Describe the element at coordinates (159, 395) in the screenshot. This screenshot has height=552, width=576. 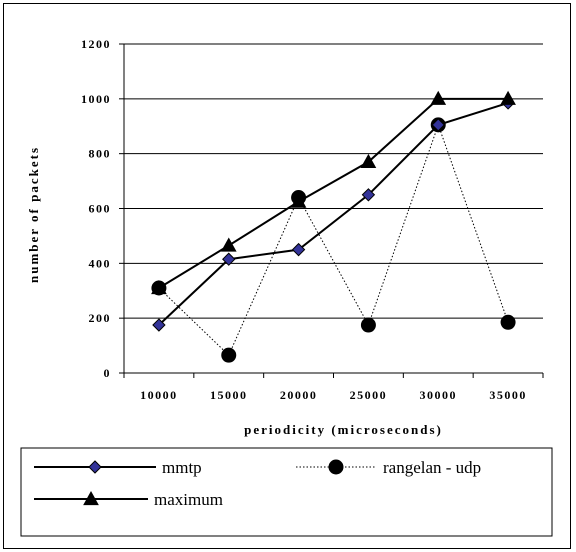
I see `x-tick-label: 10000` at that location.